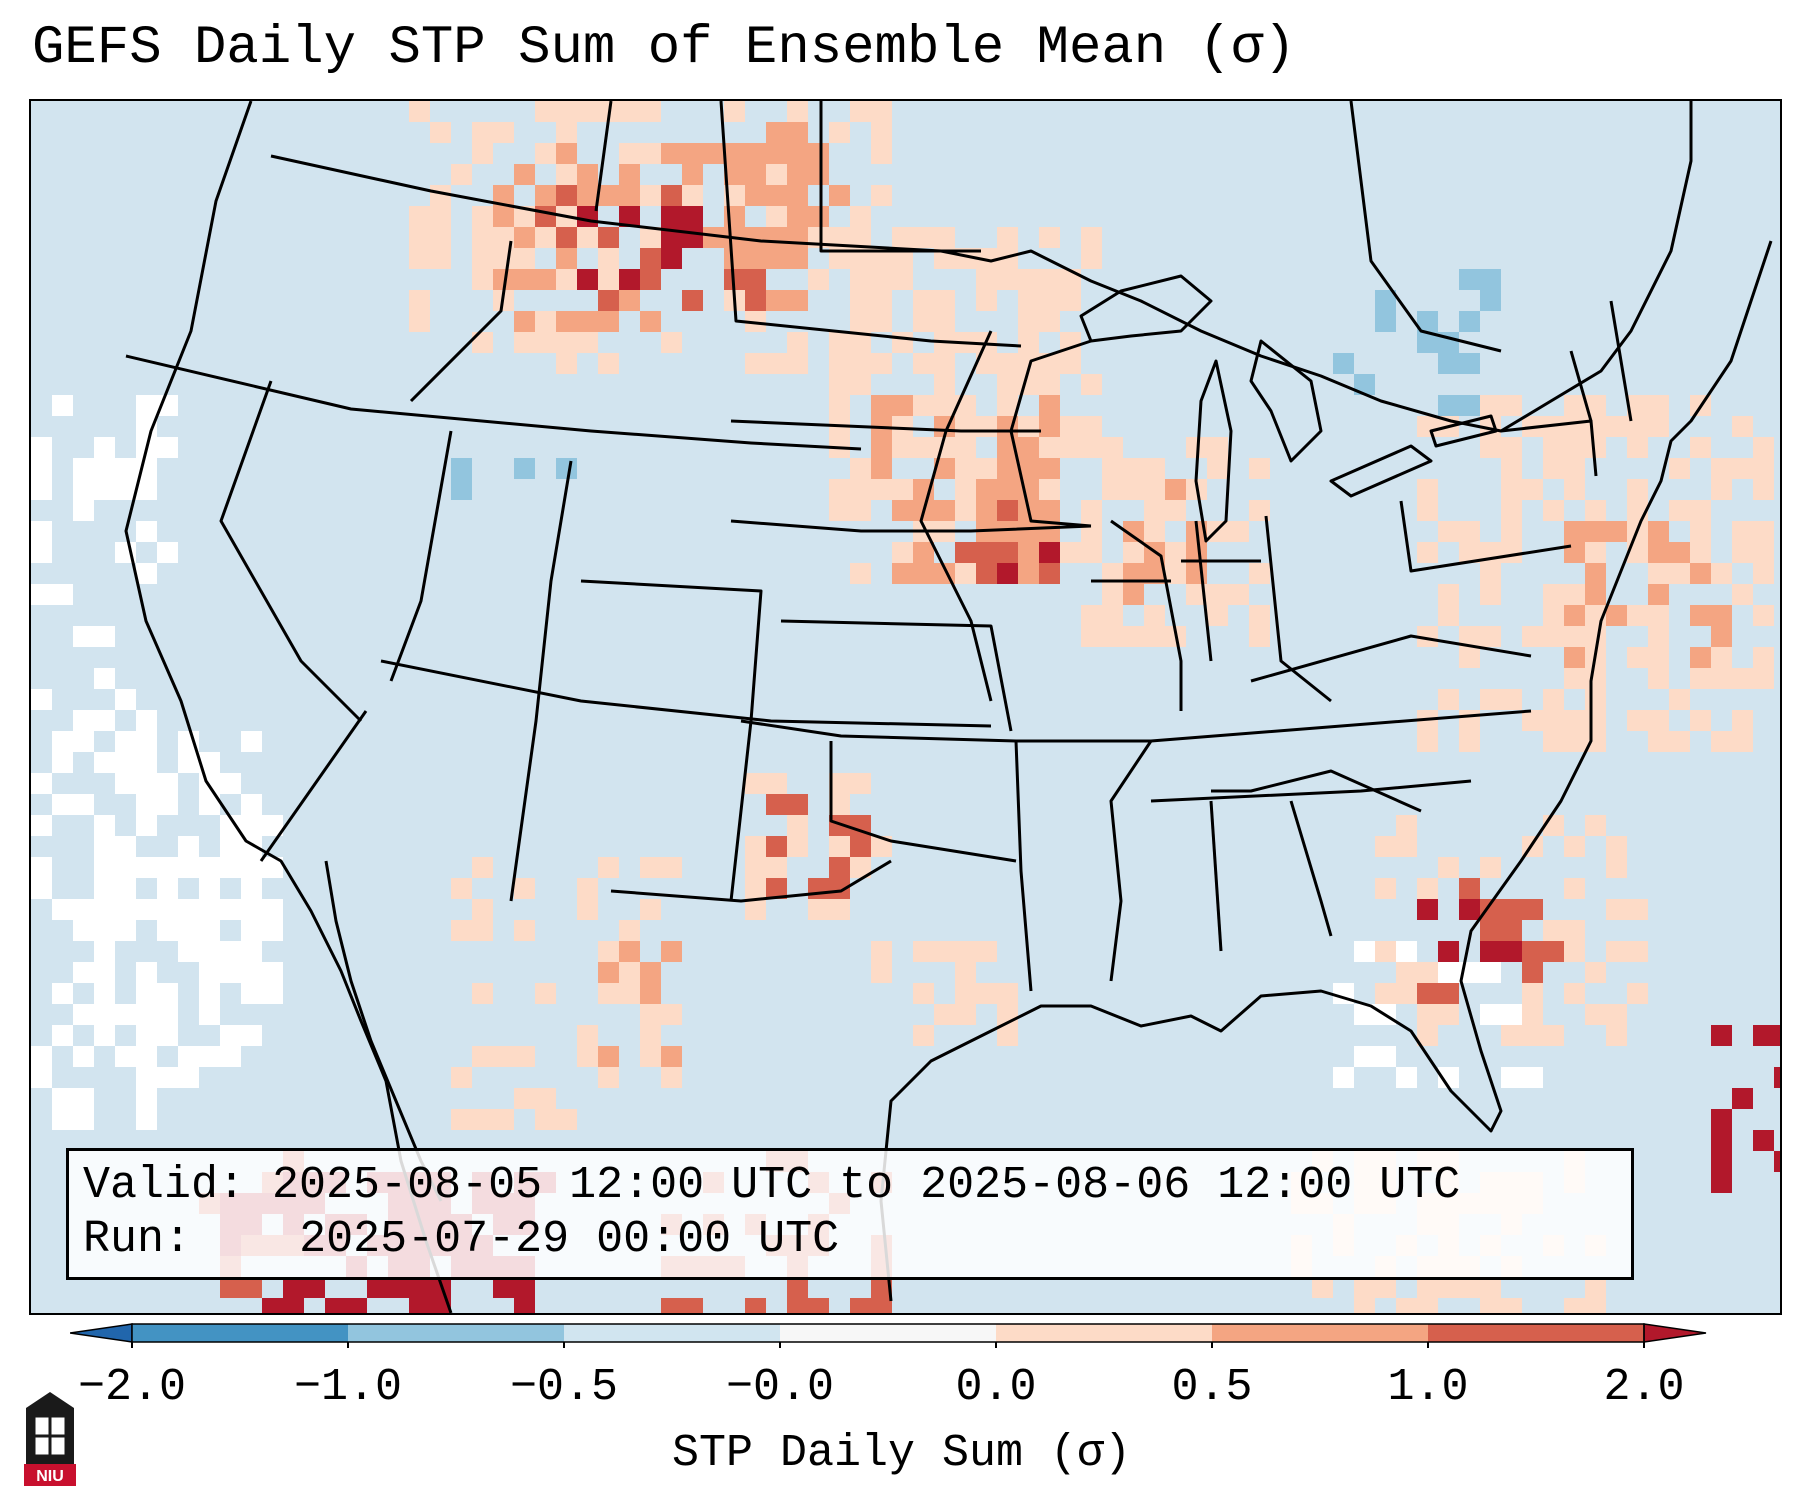 The height and width of the screenshot is (1506, 1803). What do you see at coordinates (1428, 1387) in the screenshot?
I see `colorbar-tick-label: 1.0` at bounding box center [1428, 1387].